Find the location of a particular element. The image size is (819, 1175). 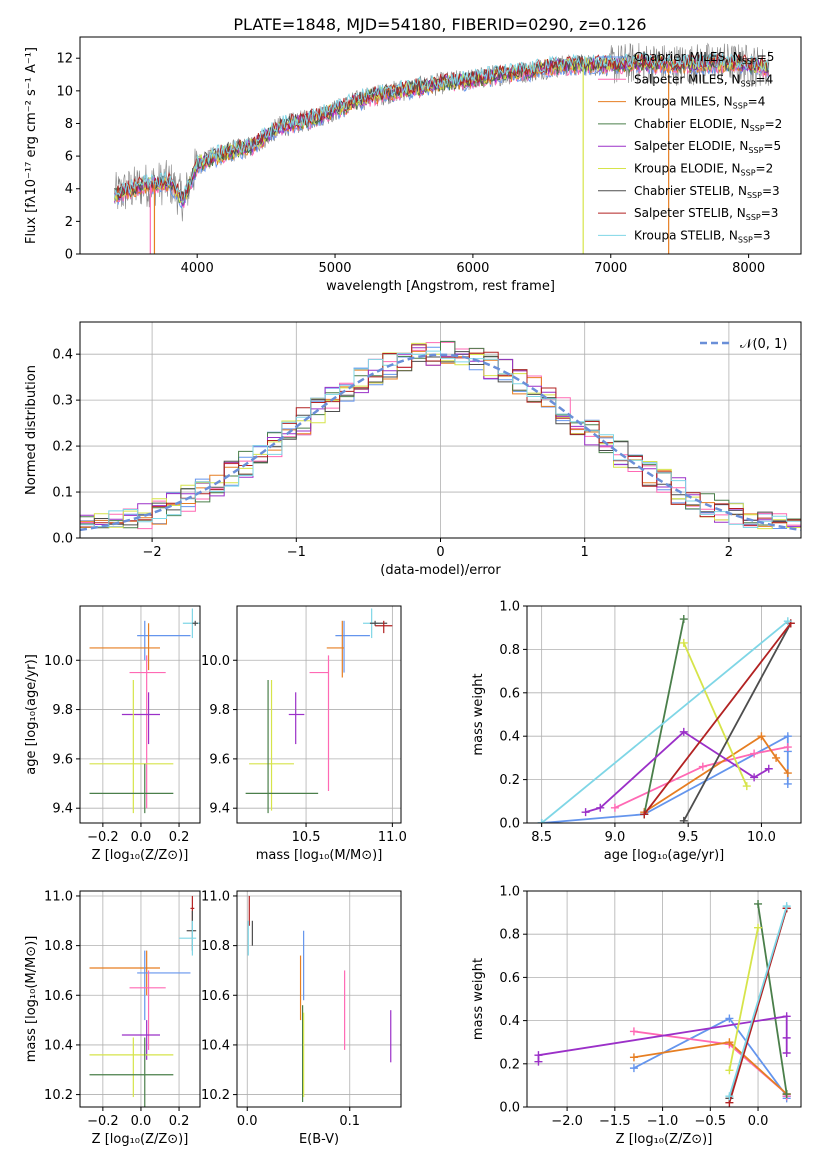

y-tick-label: 0.3 is located at coordinates (62, 401).